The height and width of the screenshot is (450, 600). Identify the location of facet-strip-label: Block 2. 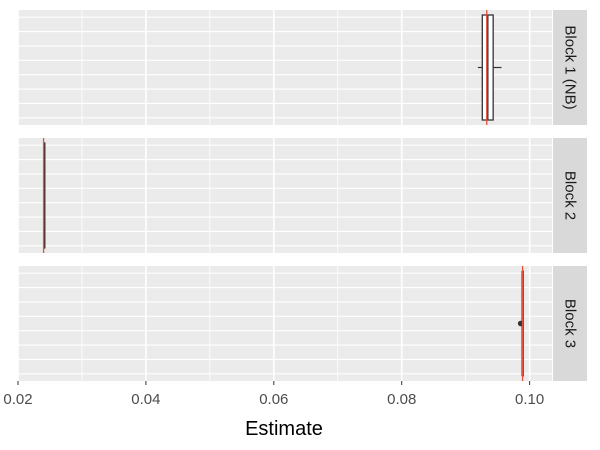
(570, 195).